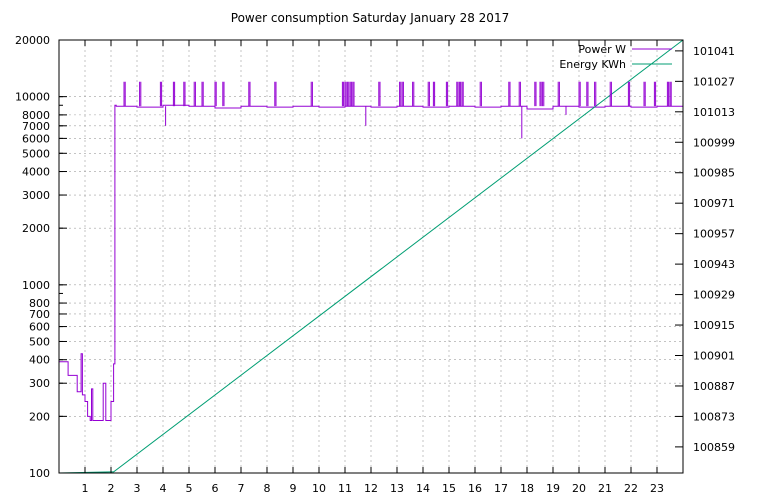 The width and height of the screenshot is (768, 500). What do you see at coordinates (36, 126) in the screenshot?
I see `y-left-tick-label: 7000` at bounding box center [36, 126].